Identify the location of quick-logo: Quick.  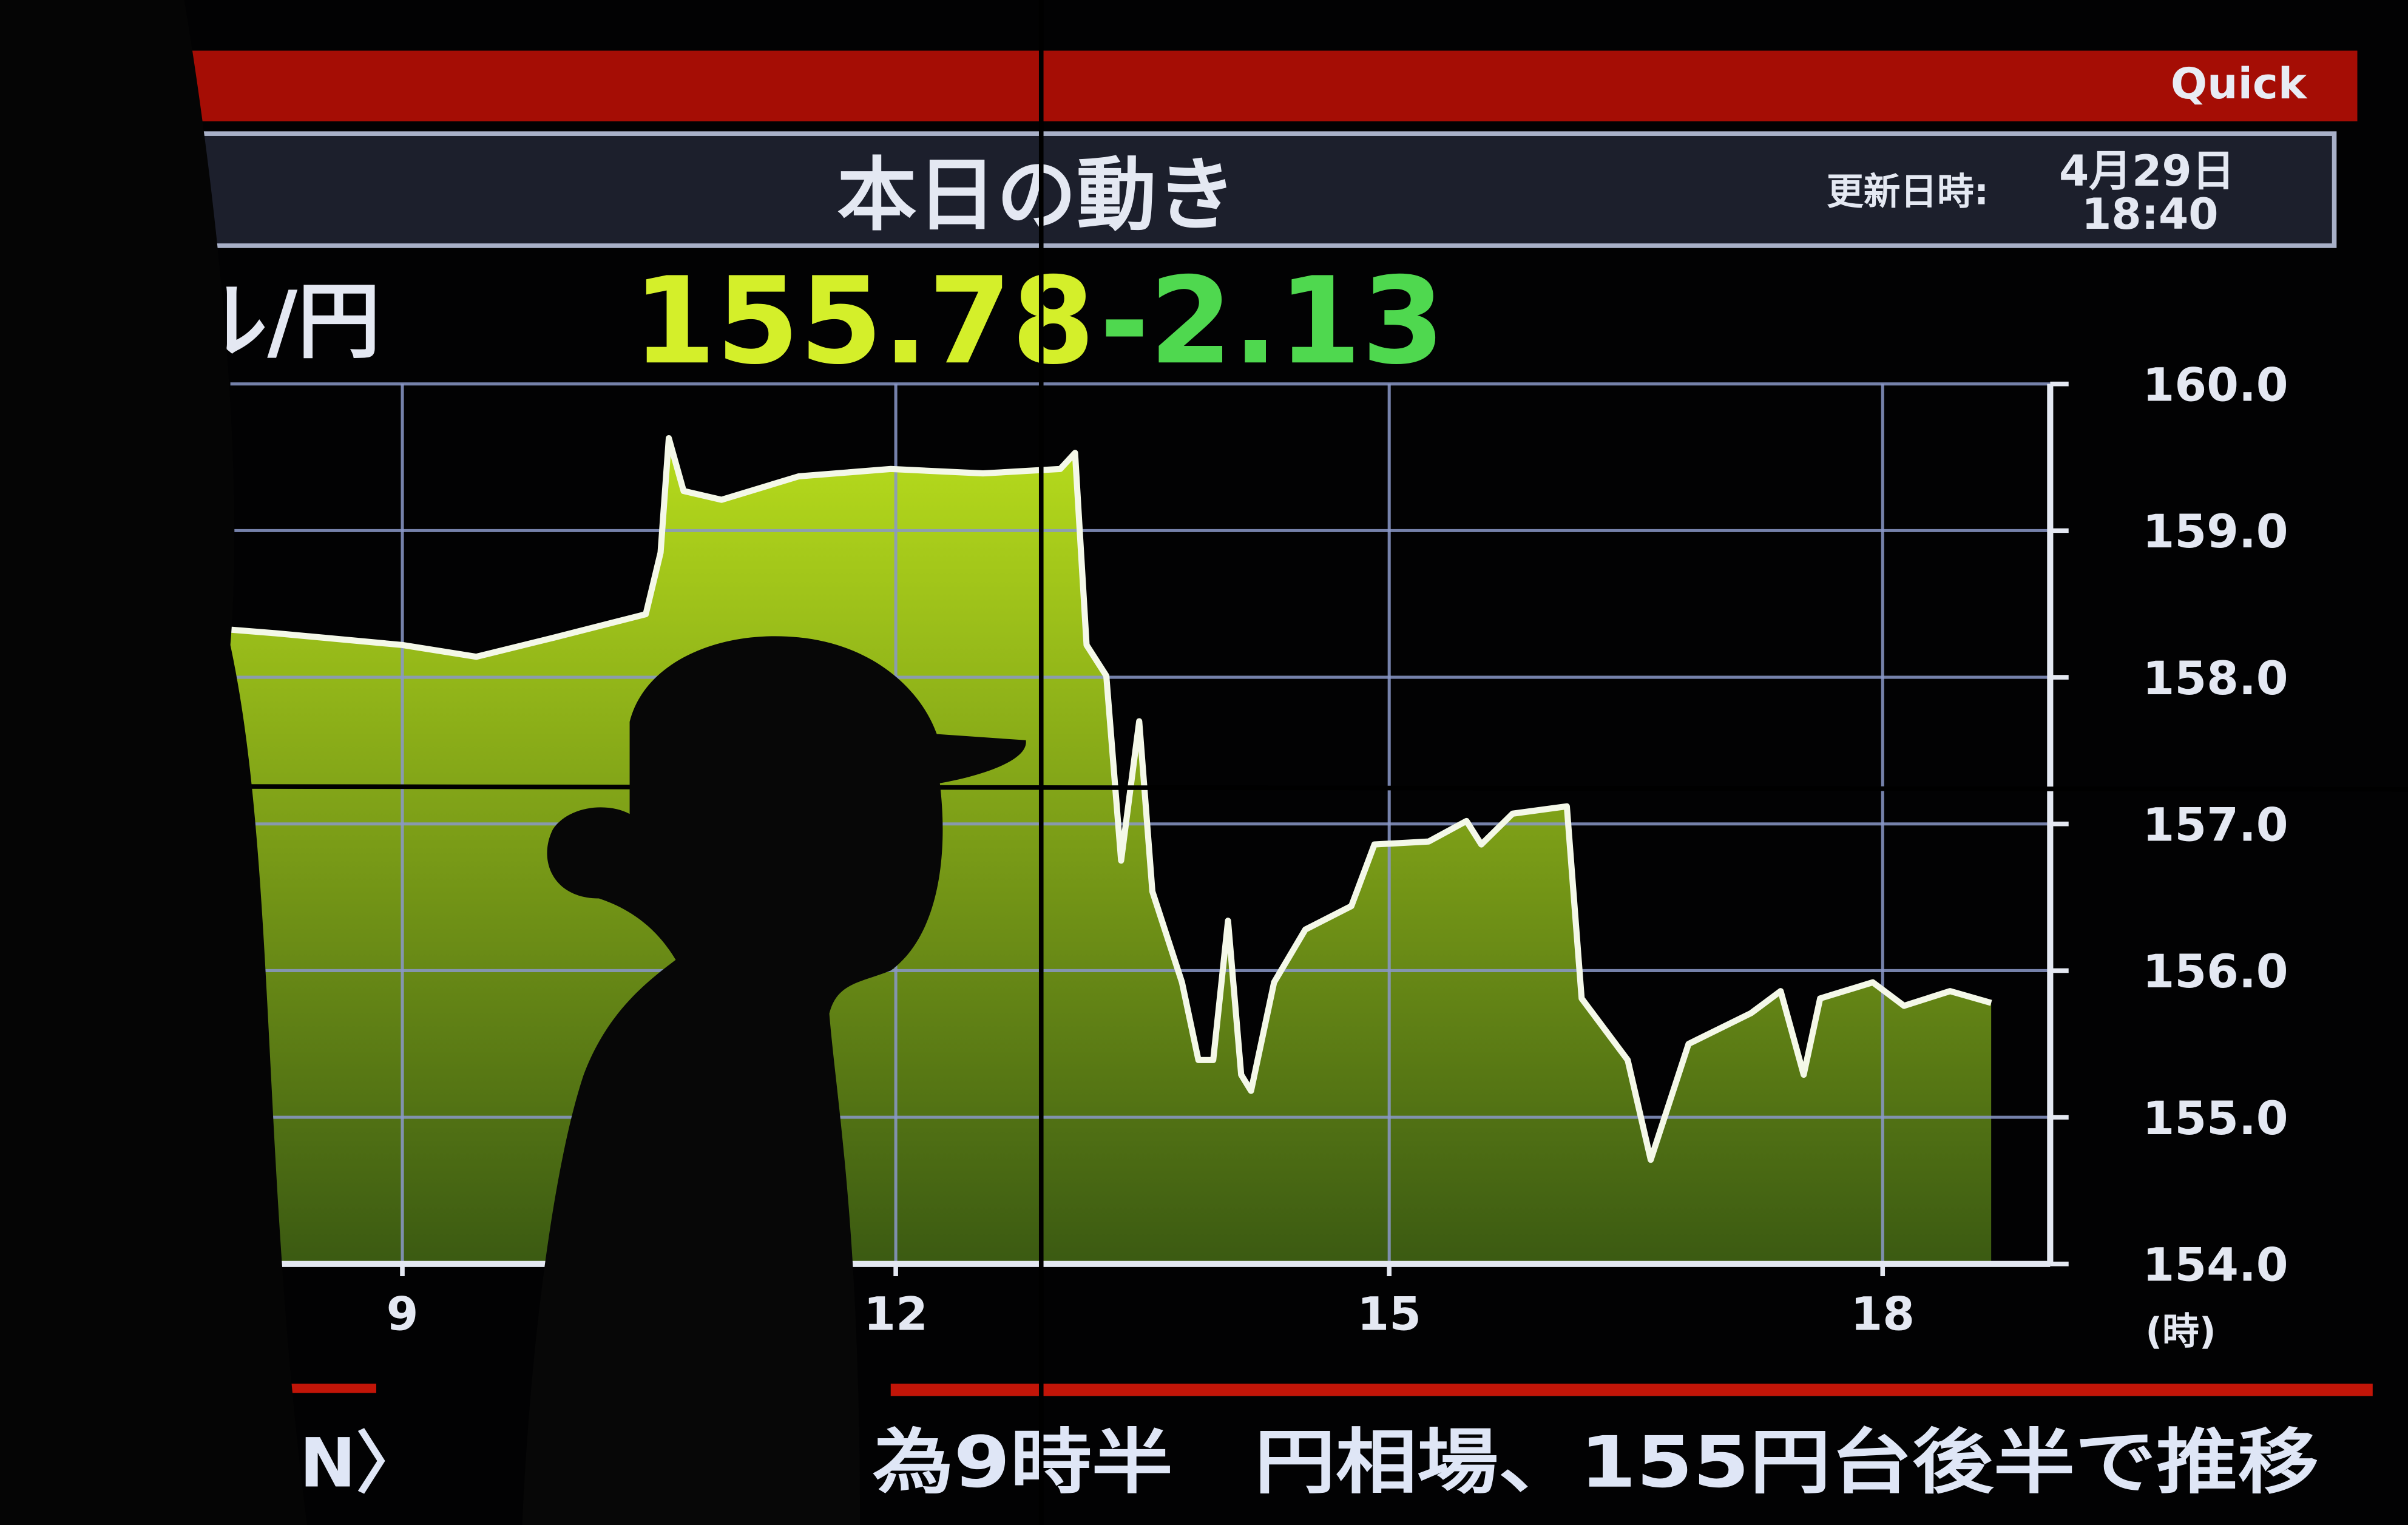
(2239, 83).